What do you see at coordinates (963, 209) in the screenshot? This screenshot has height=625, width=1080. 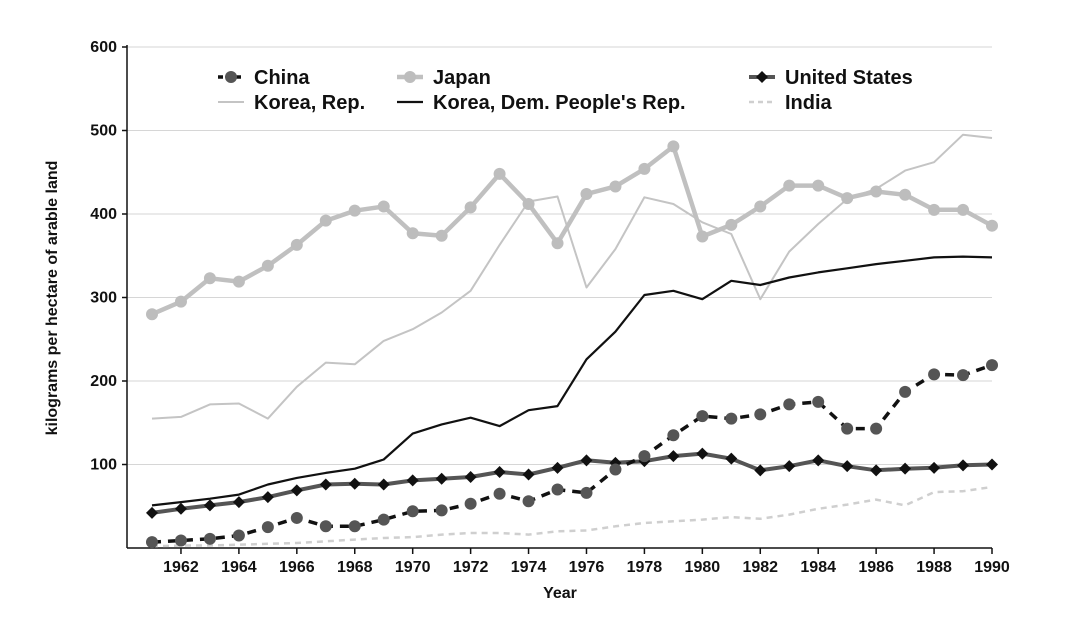 I see `data-point-japan-1989` at bounding box center [963, 209].